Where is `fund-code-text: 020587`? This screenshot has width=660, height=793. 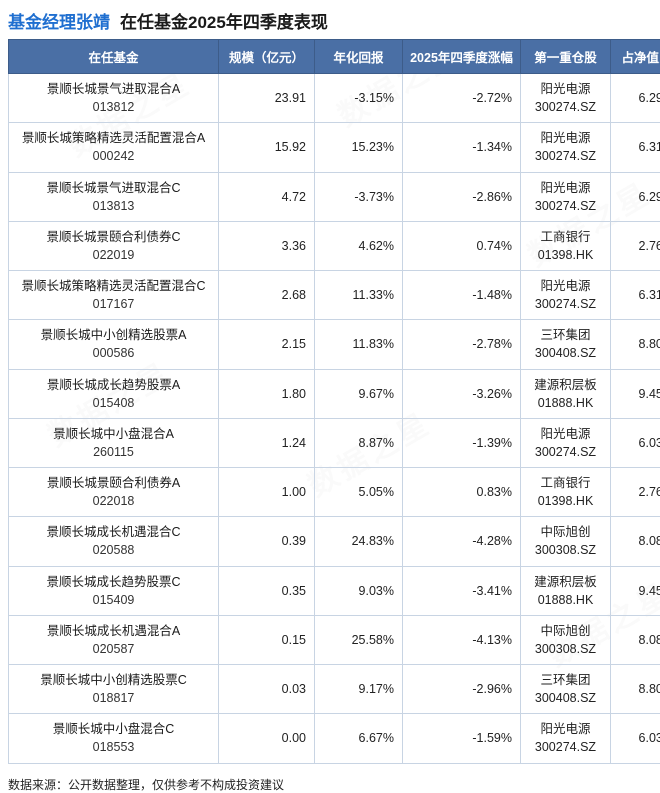
fund-code-text: 020587 is located at coordinates (113, 649).